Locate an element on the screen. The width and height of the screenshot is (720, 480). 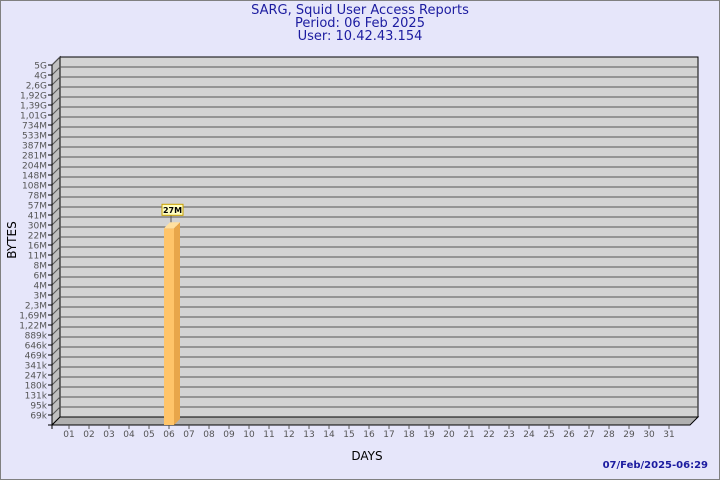
bar-side is located at coordinates (177, 323).